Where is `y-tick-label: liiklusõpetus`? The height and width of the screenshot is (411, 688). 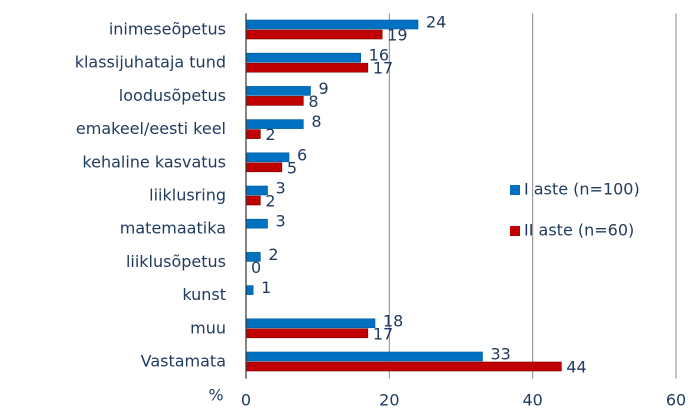
y-tick-label: liiklusõpetus is located at coordinates (176, 261).